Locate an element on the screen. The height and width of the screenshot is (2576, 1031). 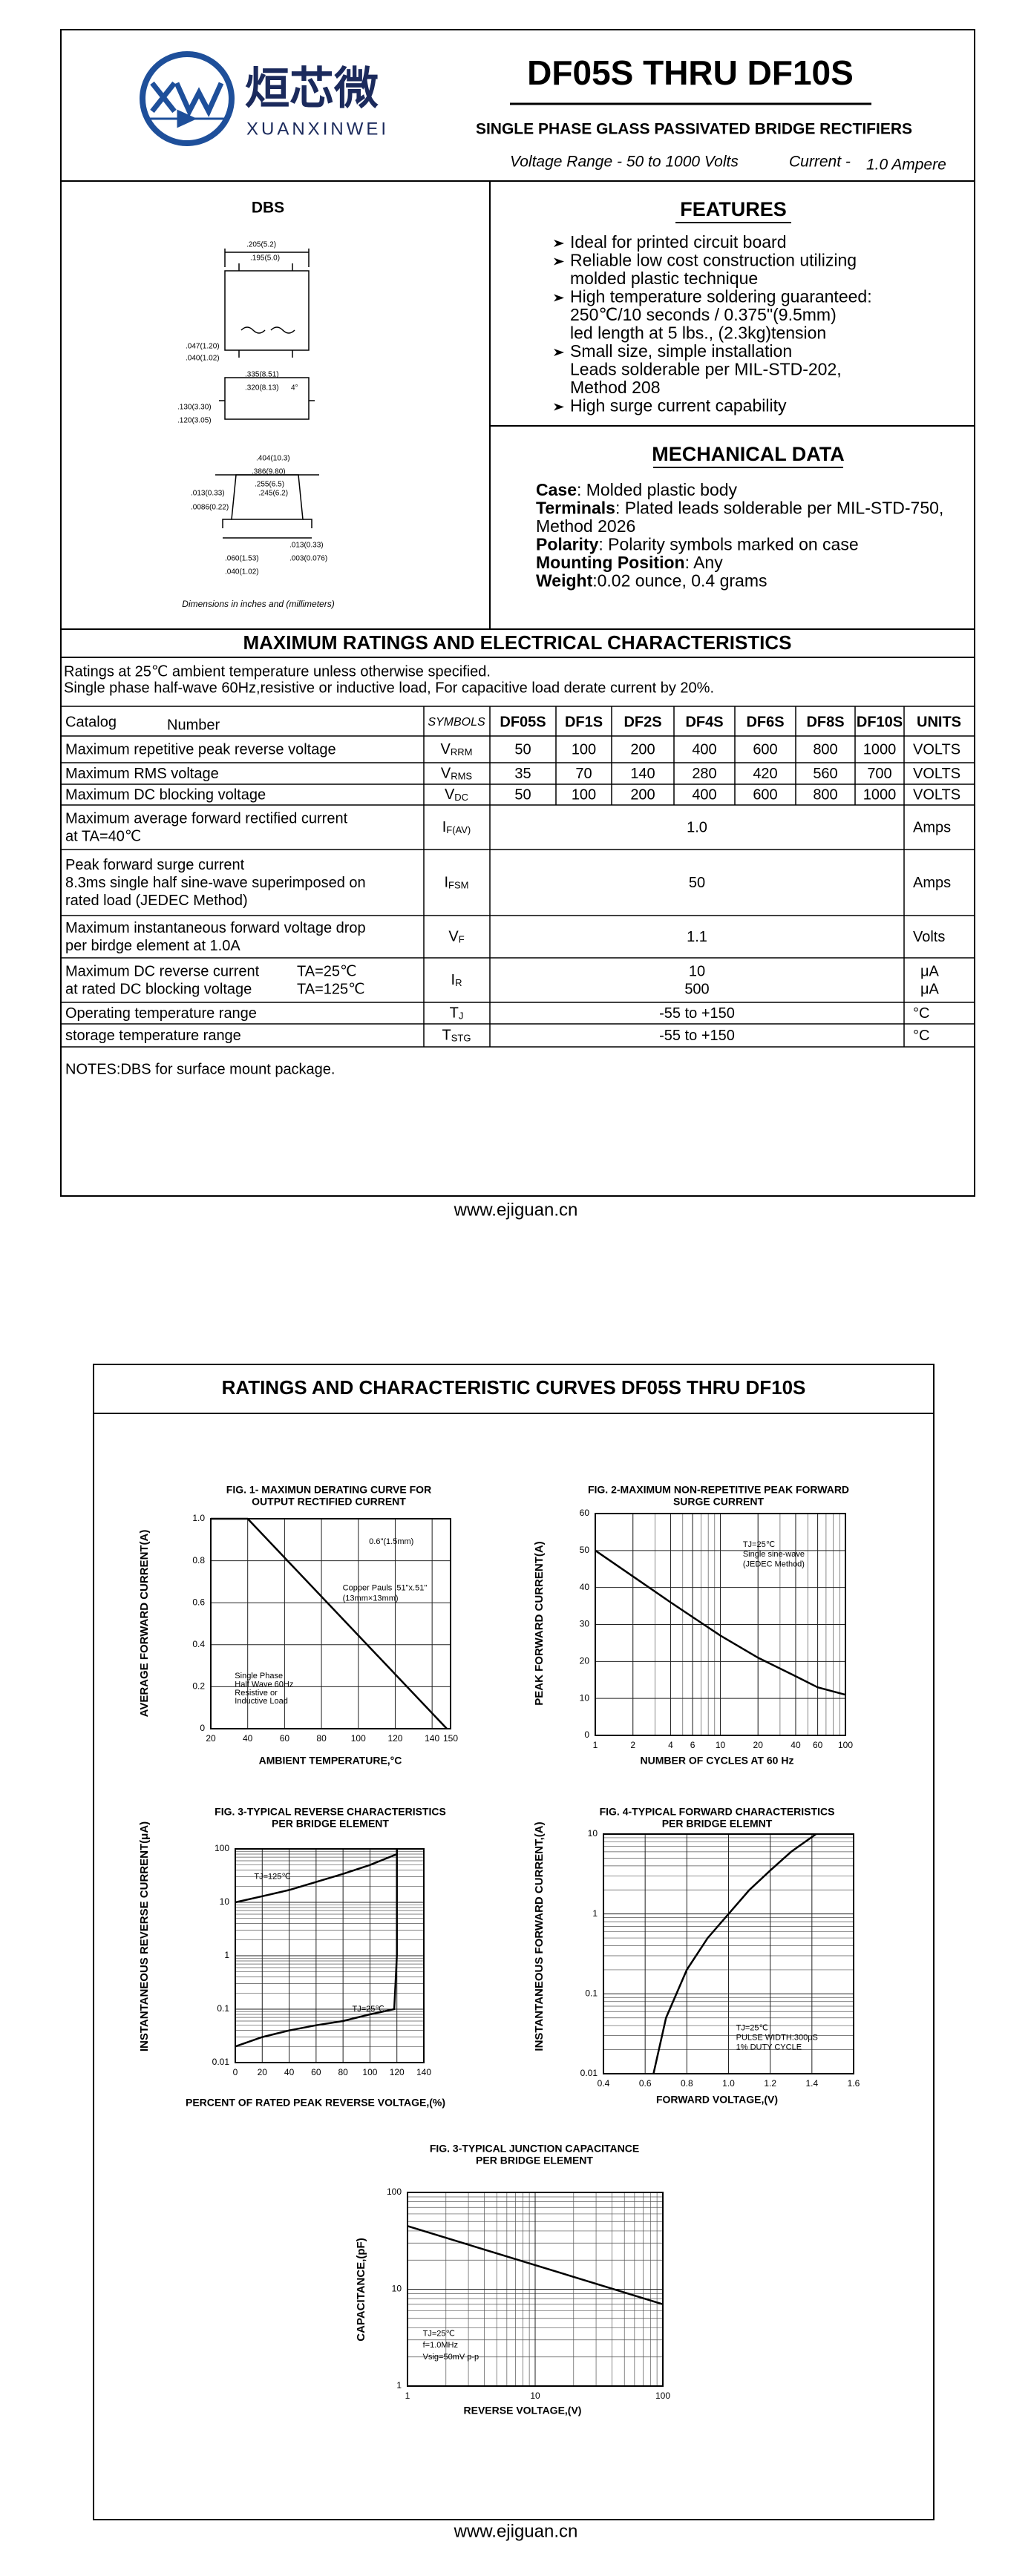
annotation: (JEDEC Method) is located at coordinates (774, 1564).